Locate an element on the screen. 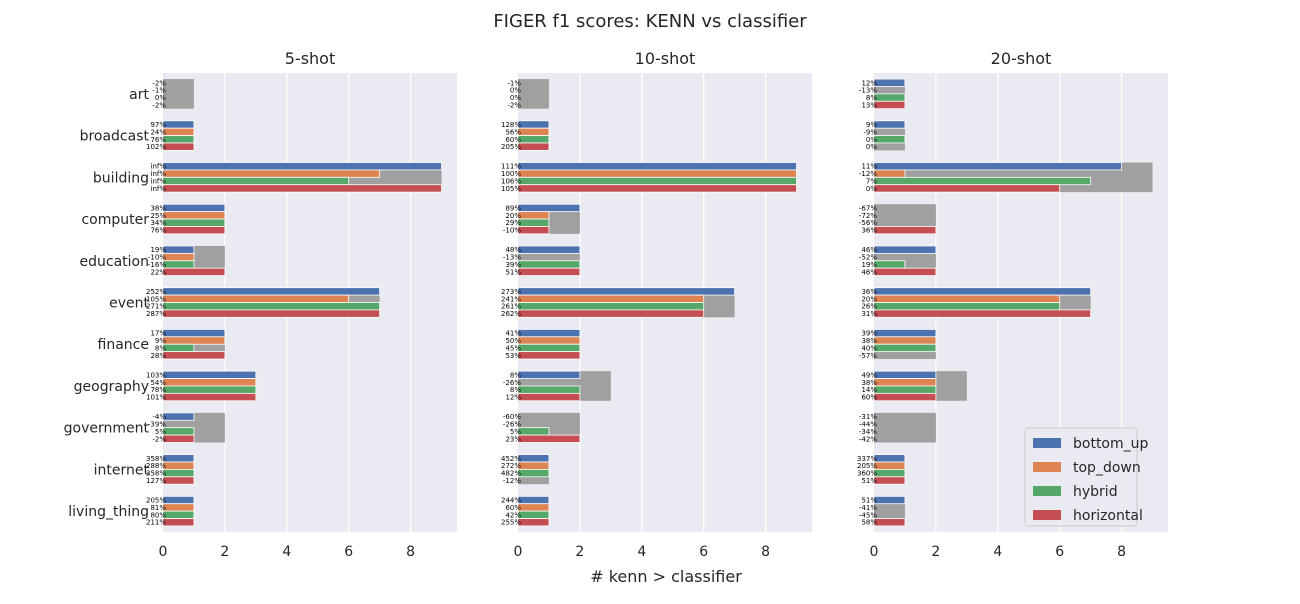  bar-label: 7% is located at coordinates (871, 182).